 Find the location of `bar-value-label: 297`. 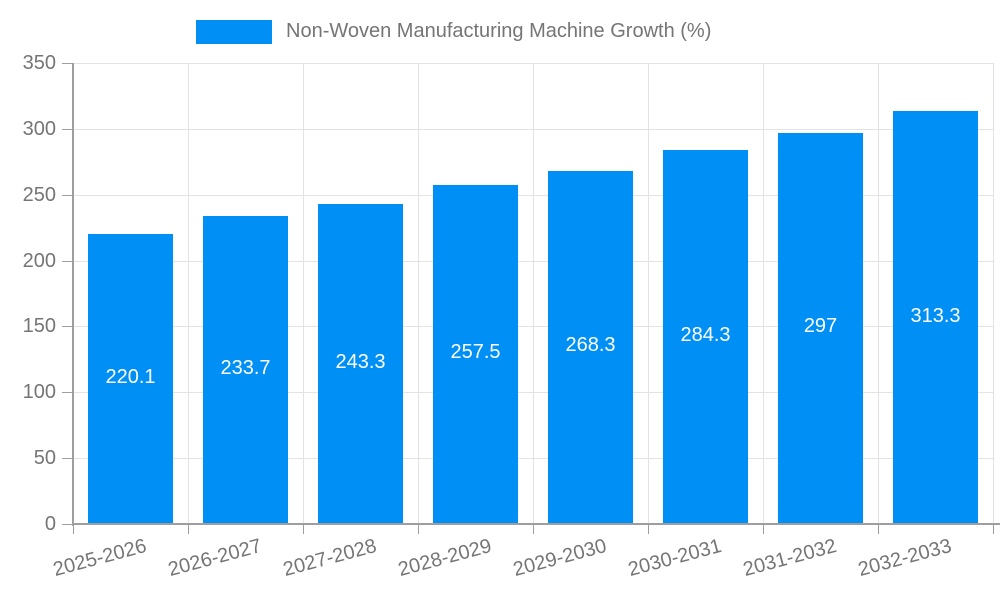

bar-value-label: 297 is located at coordinates (820, 326).